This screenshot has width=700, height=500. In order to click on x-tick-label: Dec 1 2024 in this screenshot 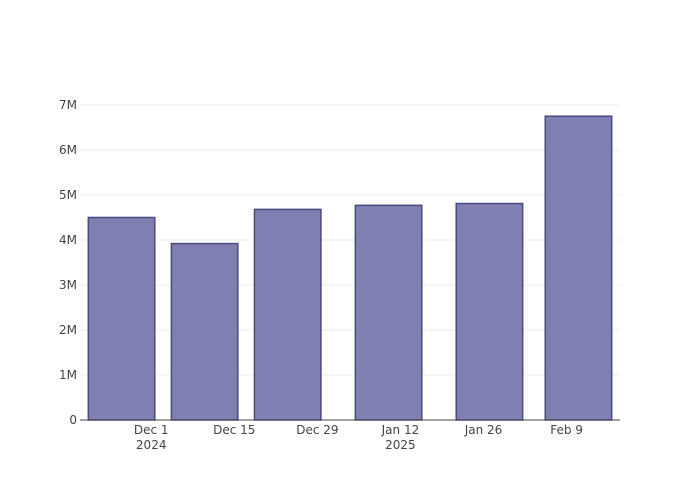, I will do `click(151, 437)`.